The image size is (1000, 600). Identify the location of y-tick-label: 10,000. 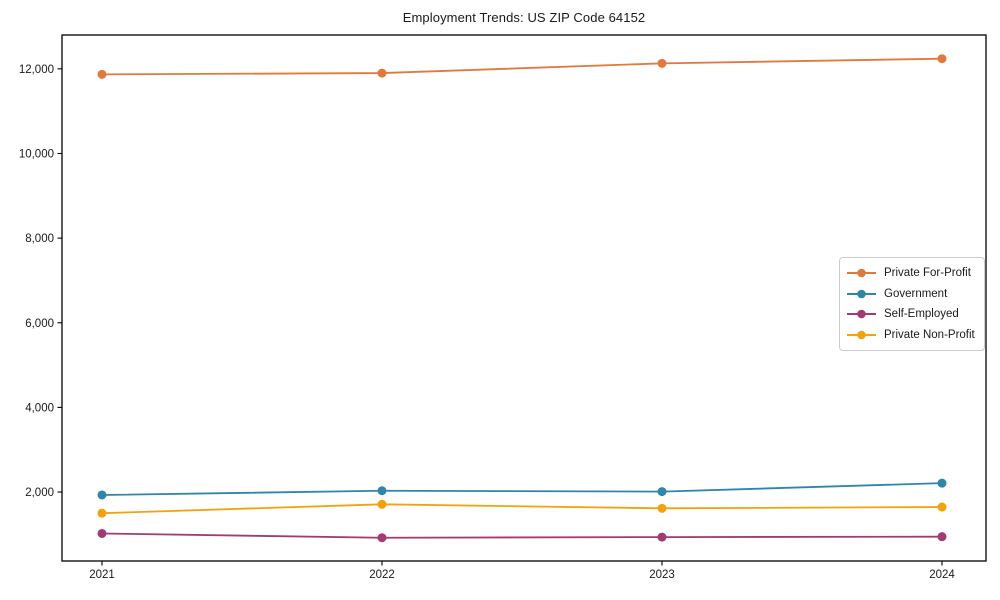
(36, 154).